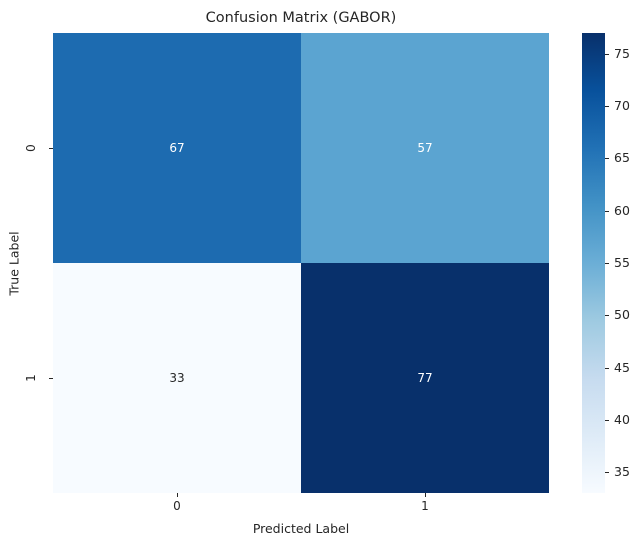 Image resolution: width=640 pixels, height=547 pixels. Describe the element at coordinates (31, 148) in the screenshot. I see `y-tick-label: 0` at that location.